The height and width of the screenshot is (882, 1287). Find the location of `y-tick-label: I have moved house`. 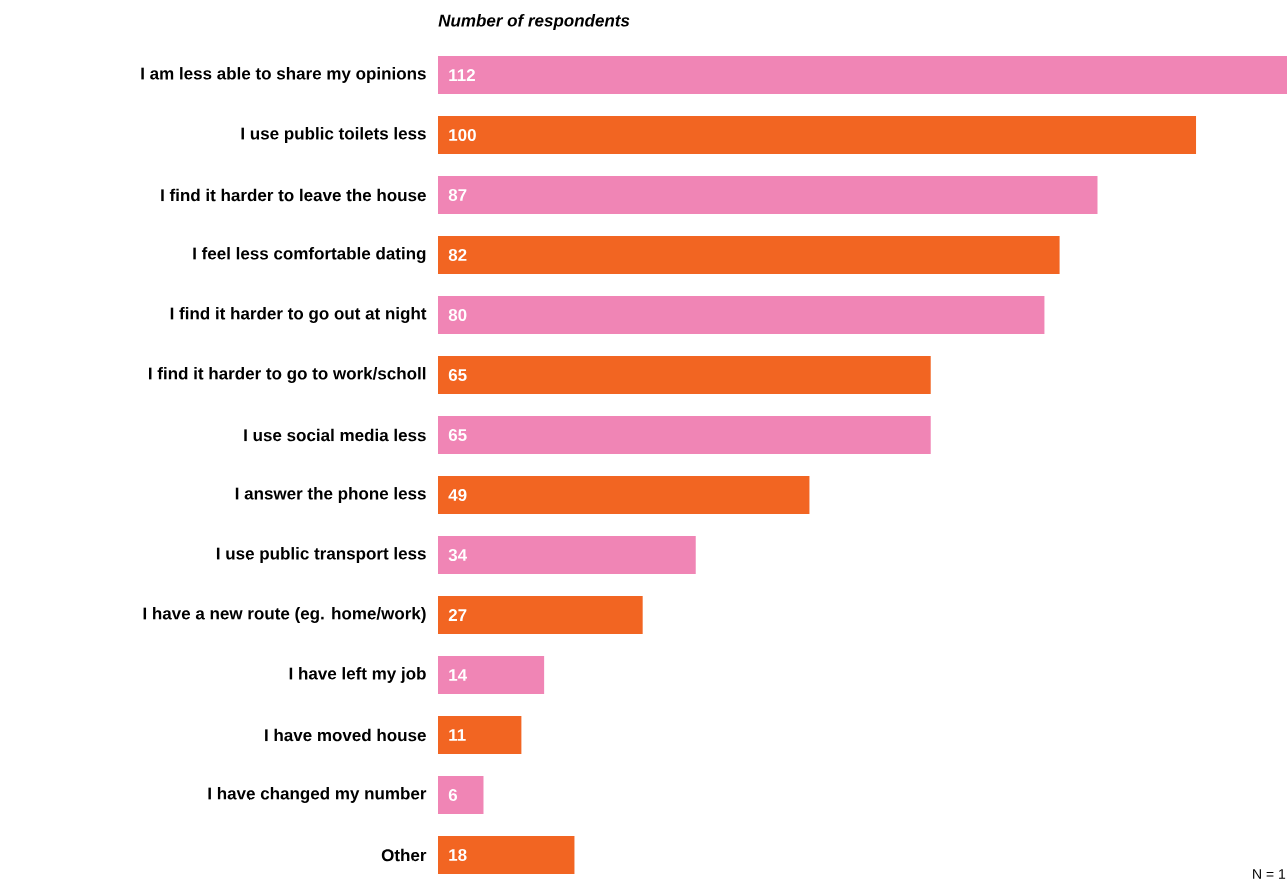

y-tick-label: I have moved house is located at coordinates (345, 735).